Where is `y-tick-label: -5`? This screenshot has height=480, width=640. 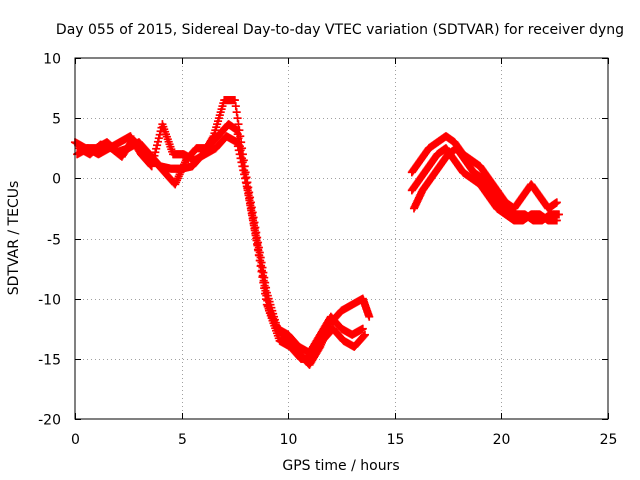 y-tick-label: -5 is located at coordinates (54, 241).